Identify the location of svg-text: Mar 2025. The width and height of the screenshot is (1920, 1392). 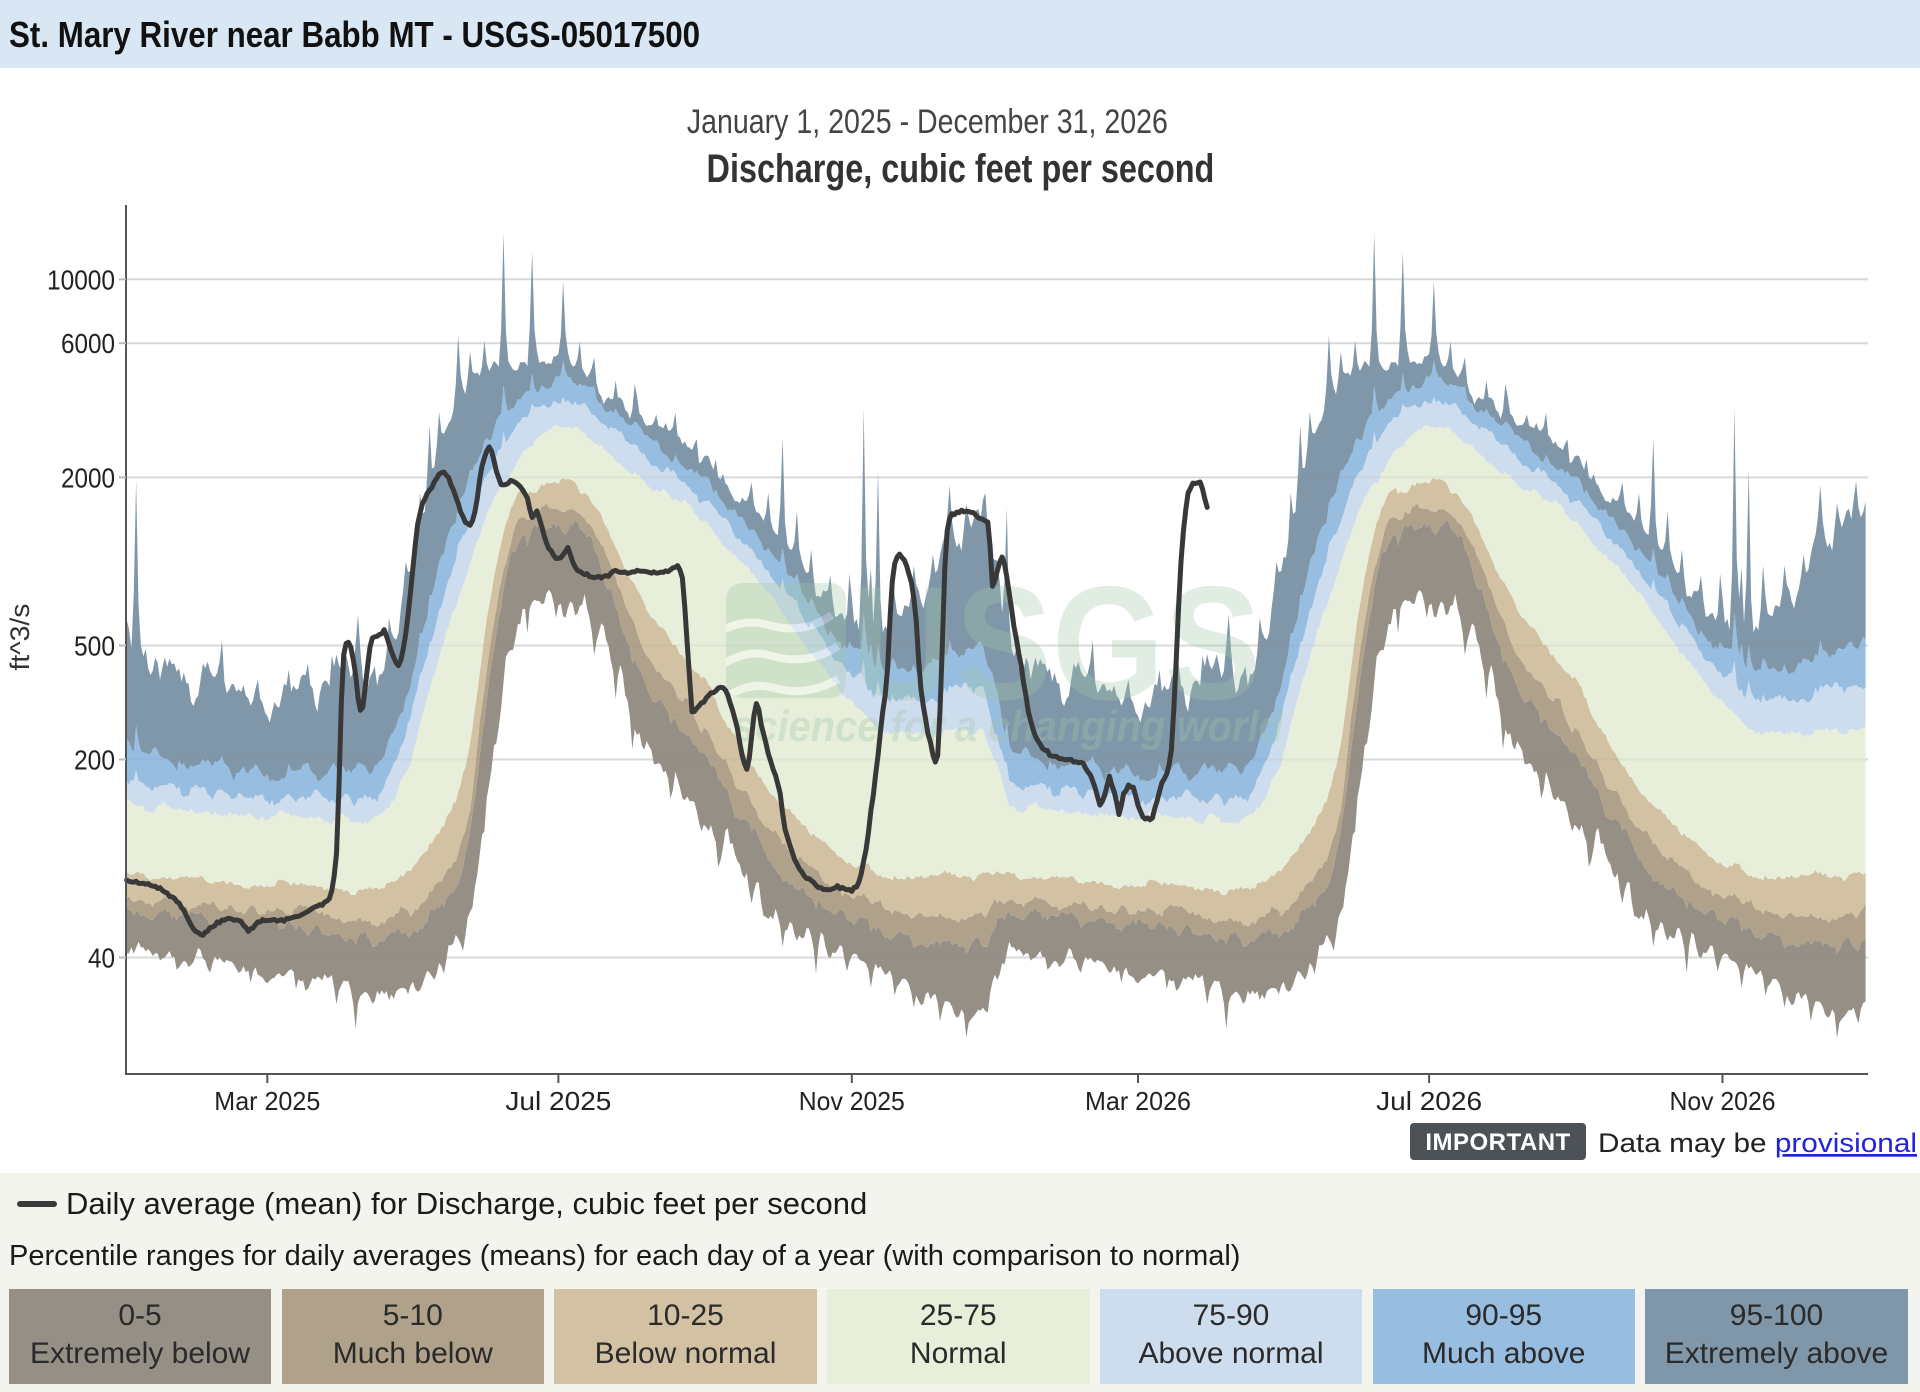
(267, 1101).